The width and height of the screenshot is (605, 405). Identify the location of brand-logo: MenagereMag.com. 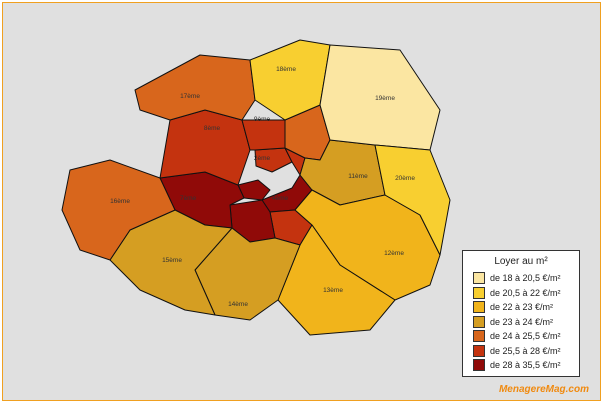
(543, 389).